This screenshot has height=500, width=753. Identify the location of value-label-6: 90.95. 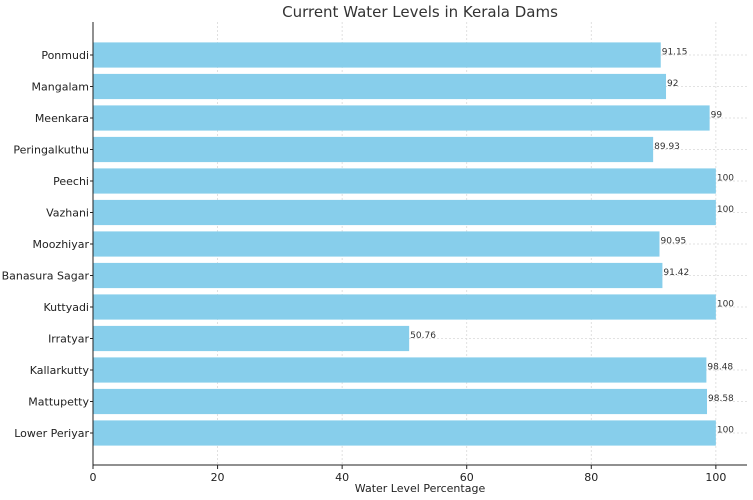
(673, 242).